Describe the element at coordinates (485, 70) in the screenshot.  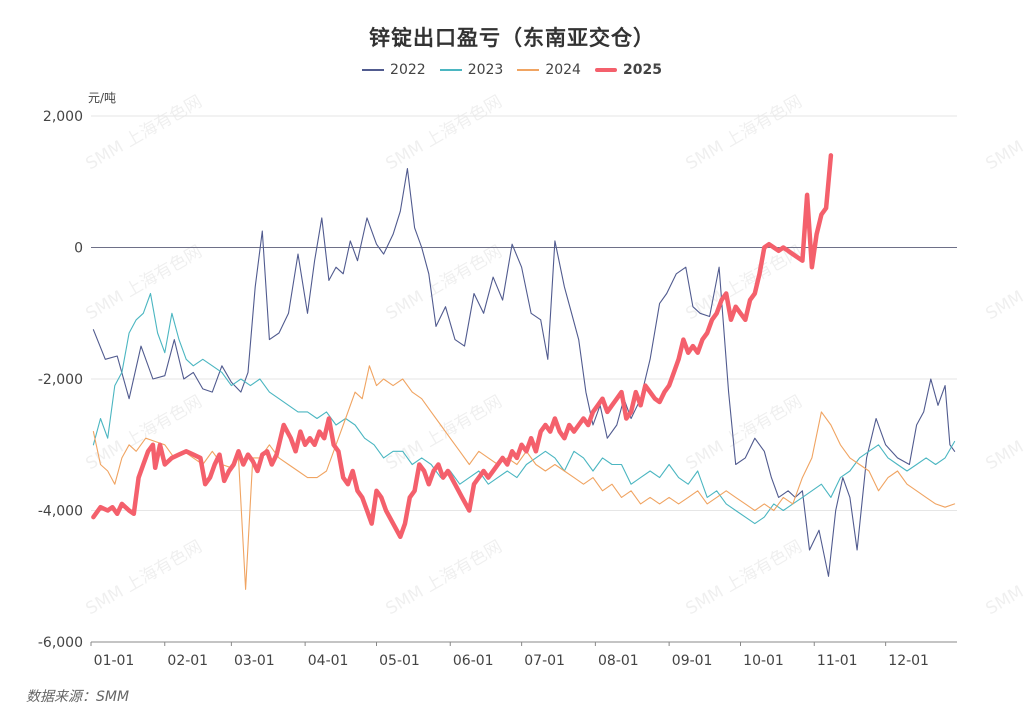
I see `legend-label-2023: 2023` at that location.